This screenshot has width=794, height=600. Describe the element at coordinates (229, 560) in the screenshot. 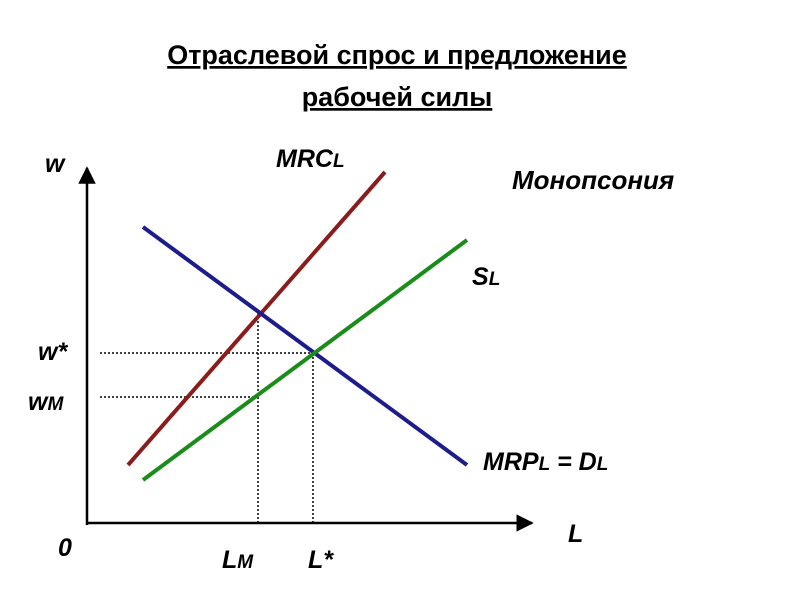

I see `label-part: L` at that location.